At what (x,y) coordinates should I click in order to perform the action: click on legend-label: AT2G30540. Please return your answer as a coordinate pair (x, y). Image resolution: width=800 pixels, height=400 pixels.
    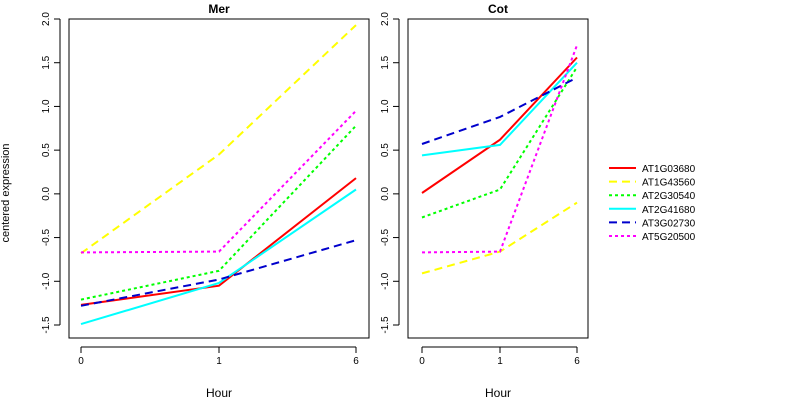
    Looking at the image, I should click on (669, 196).